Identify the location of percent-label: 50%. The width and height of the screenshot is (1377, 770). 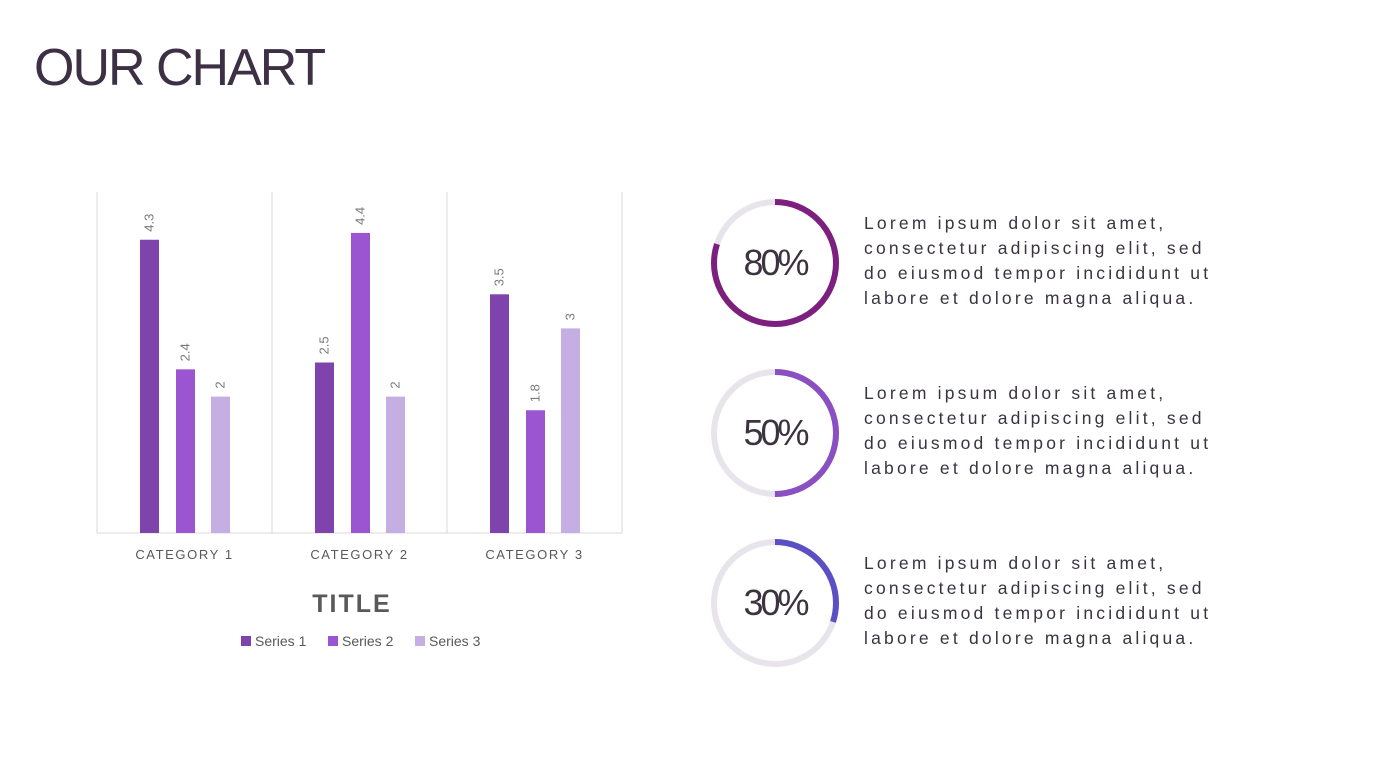
(776, 432).